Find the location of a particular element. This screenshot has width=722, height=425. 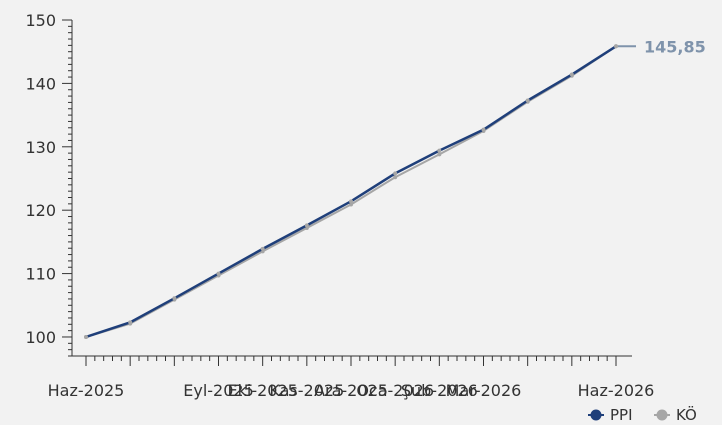

x-tick-label: Eyl-2025 is located at coordinates (218, 390).